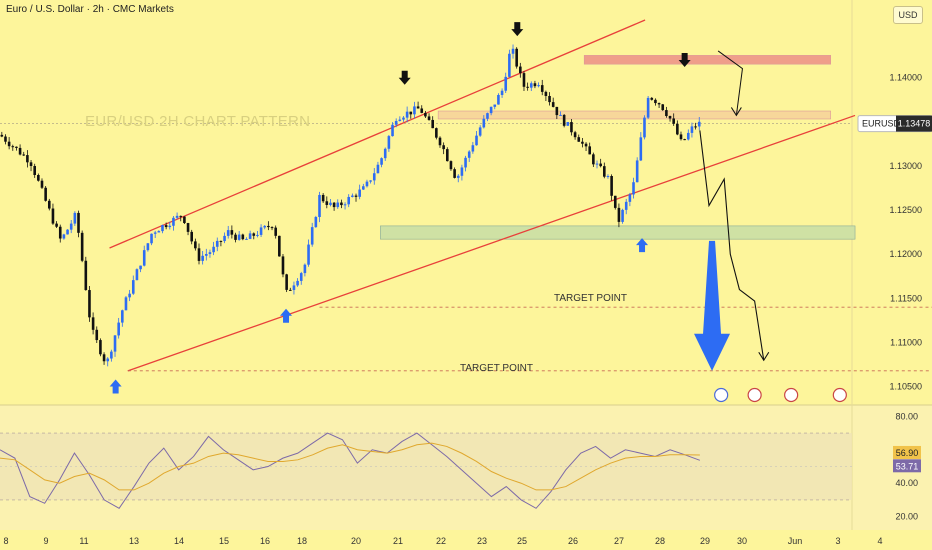 The width and height of the screenshot is (932, 550). Describe the element at coordinates (496, 368) in the screenshot. I see `target-point-lower-label: TARGET POINT` at that location.